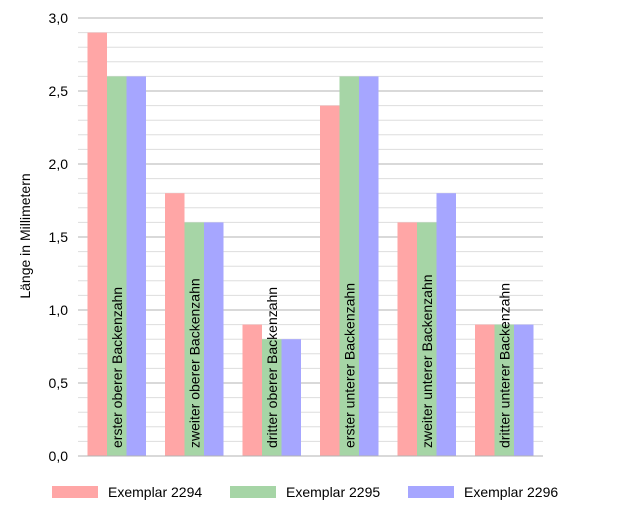 The width and height of the screenshot is (640, 512). Describe the element at coordinates (59, 164) in the screenshot. I see `y-tick-label: 2,0` at that location.